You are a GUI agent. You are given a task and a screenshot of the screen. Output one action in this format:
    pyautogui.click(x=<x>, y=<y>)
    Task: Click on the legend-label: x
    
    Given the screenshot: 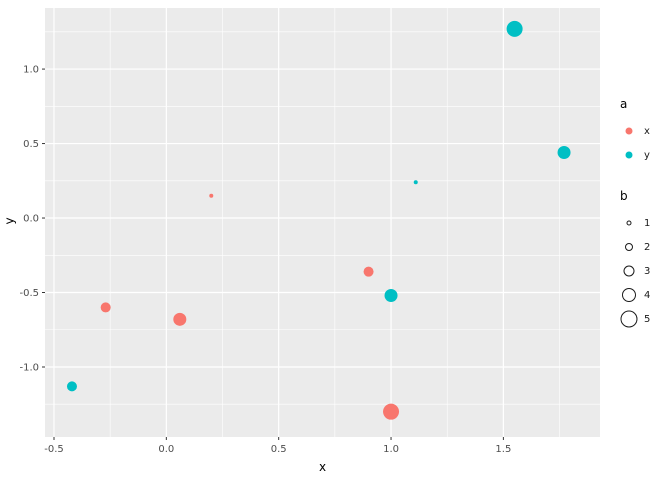 What is the action you would take?
    pyautogui.click(x=647, y=131)
    